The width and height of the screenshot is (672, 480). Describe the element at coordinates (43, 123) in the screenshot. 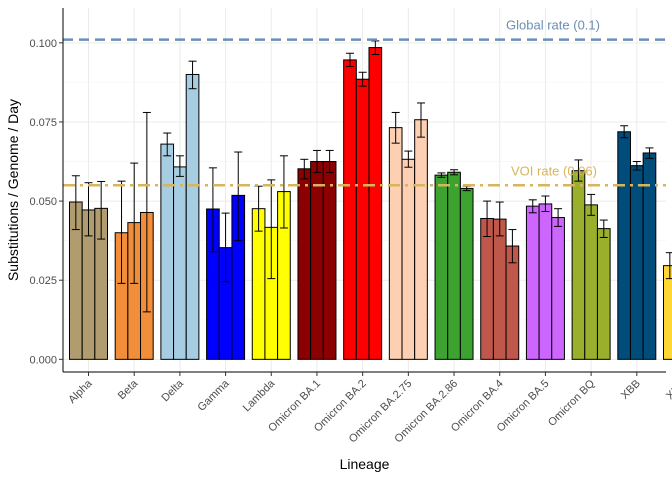

I see `y-tick-label: 0.075` at that location.